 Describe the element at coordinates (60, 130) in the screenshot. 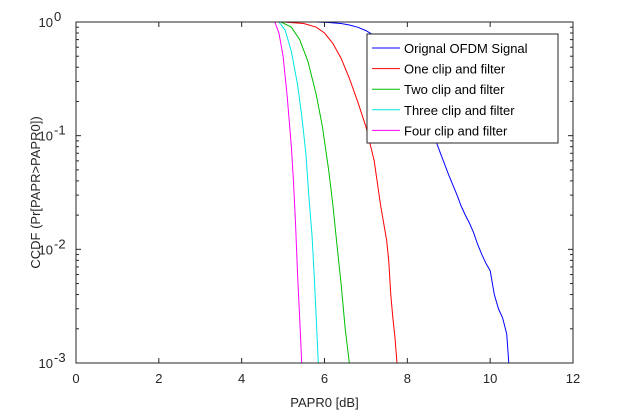

I see `y-tick-exponent: -1` at that location.